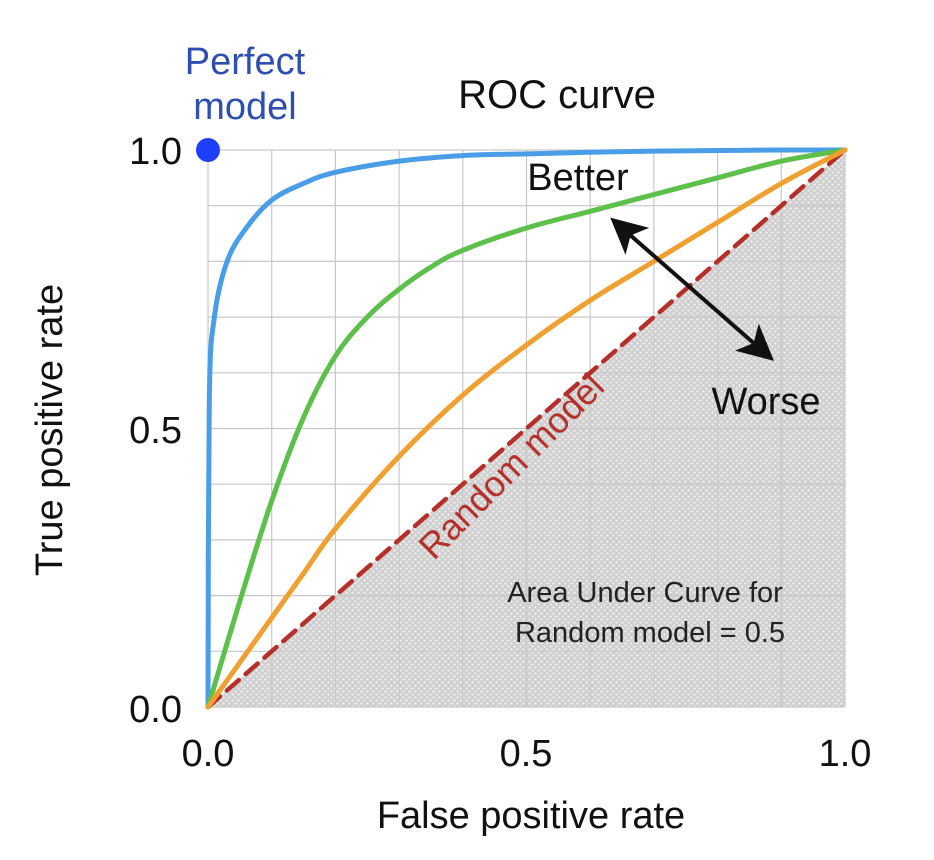 The height and width of the screenshot is (860, 934). What do you see at coordinates (155, 431) in the screenshot?
I see `y-tick-label: 0.5` at bounding box center [155, 431].